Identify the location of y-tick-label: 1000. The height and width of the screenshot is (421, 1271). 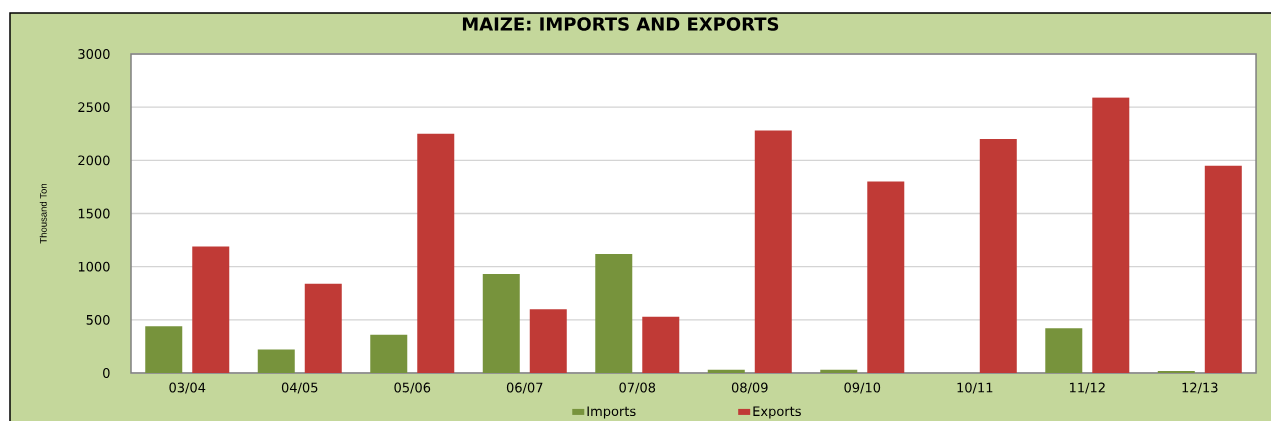
(94, 266).